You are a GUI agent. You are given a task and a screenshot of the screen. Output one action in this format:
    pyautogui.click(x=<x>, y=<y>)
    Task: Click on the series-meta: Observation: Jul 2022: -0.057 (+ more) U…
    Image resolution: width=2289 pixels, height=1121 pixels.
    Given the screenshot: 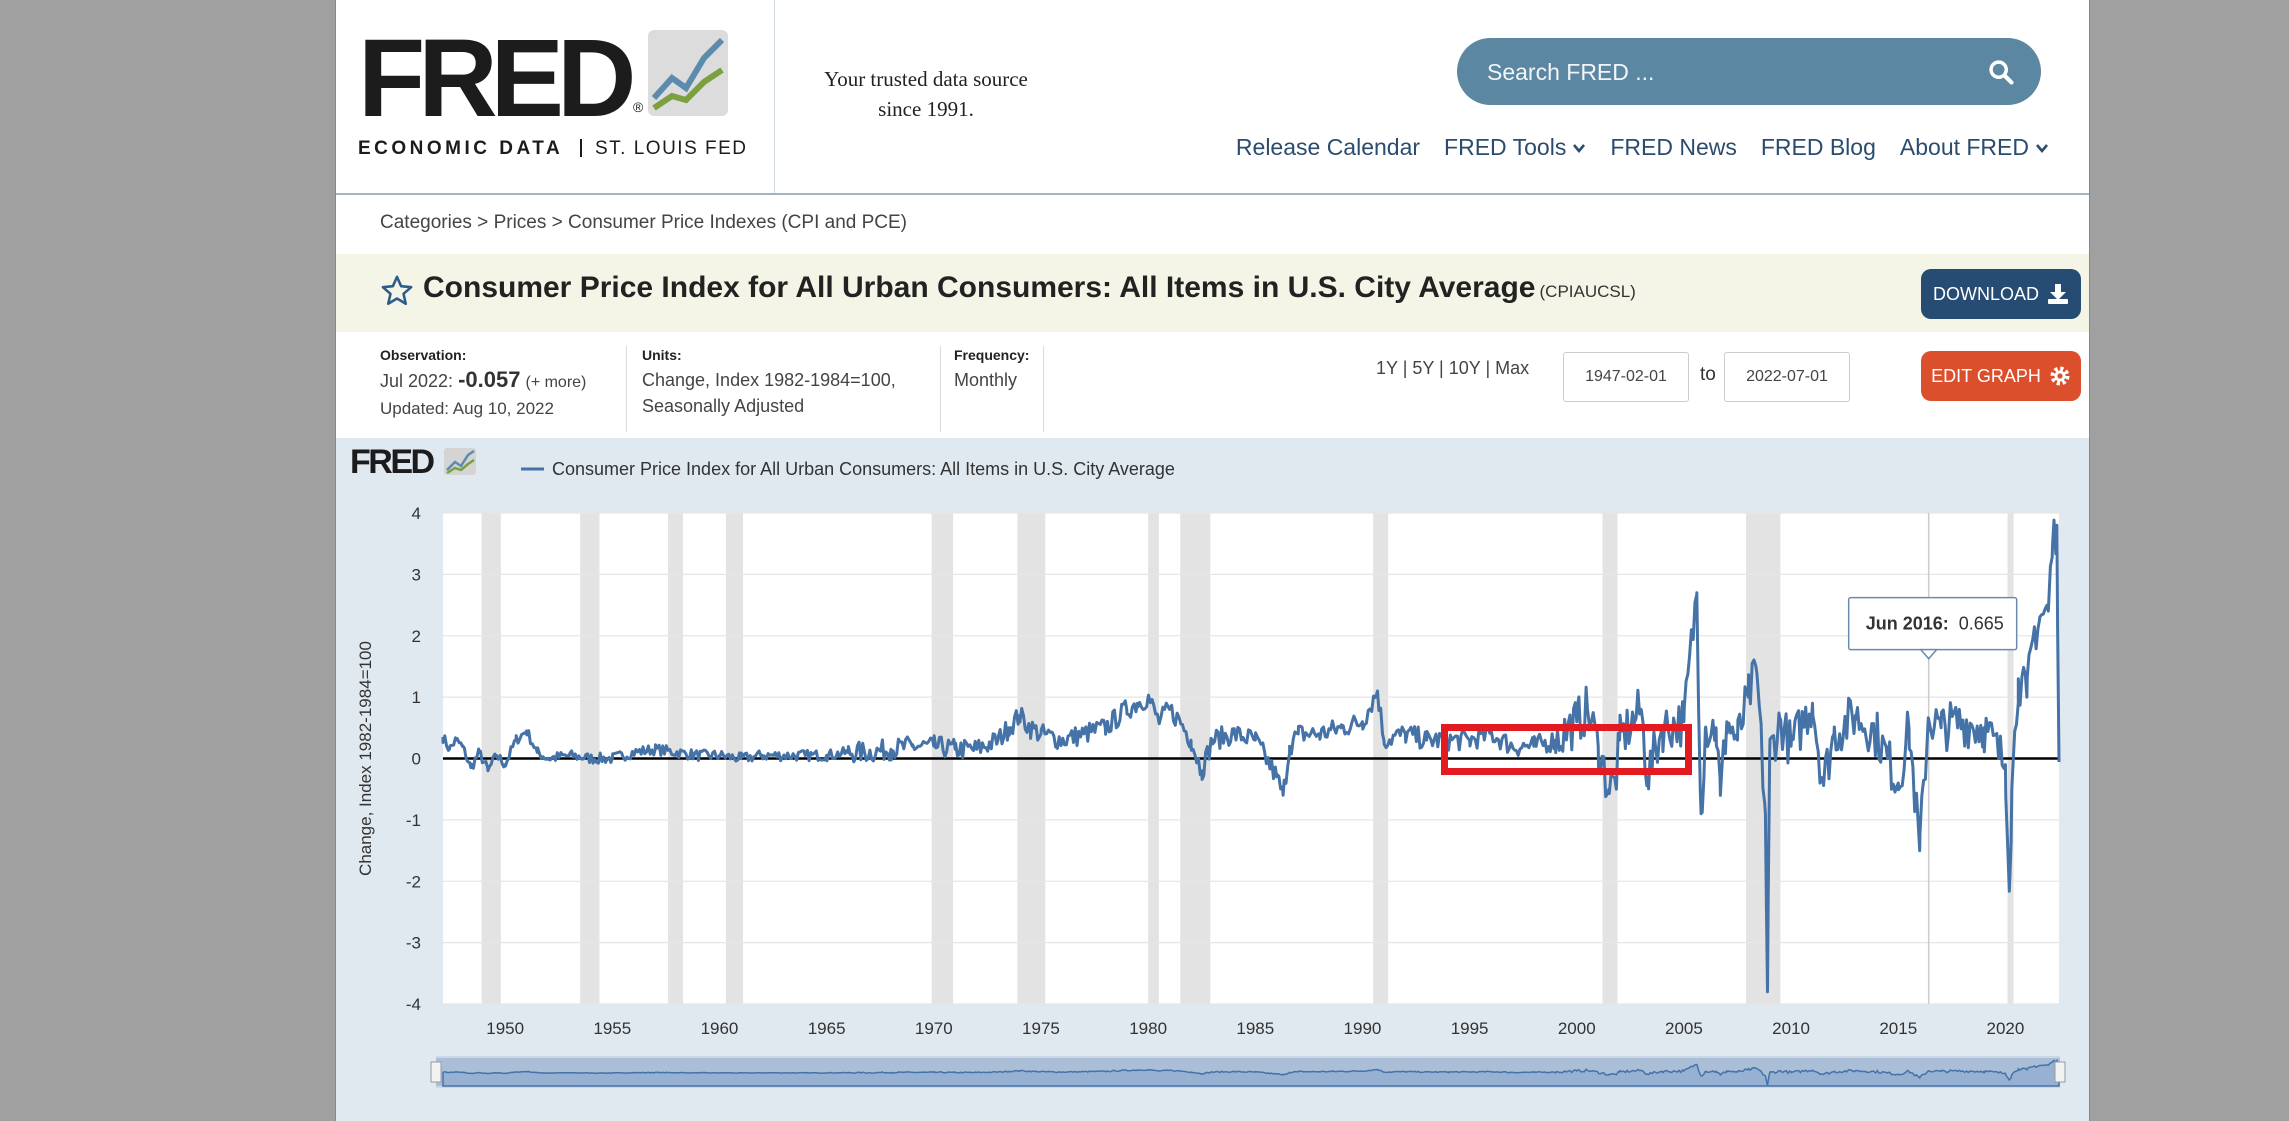 What is the action you would take?
    pyautogui.click(x=1212, y=385)
    